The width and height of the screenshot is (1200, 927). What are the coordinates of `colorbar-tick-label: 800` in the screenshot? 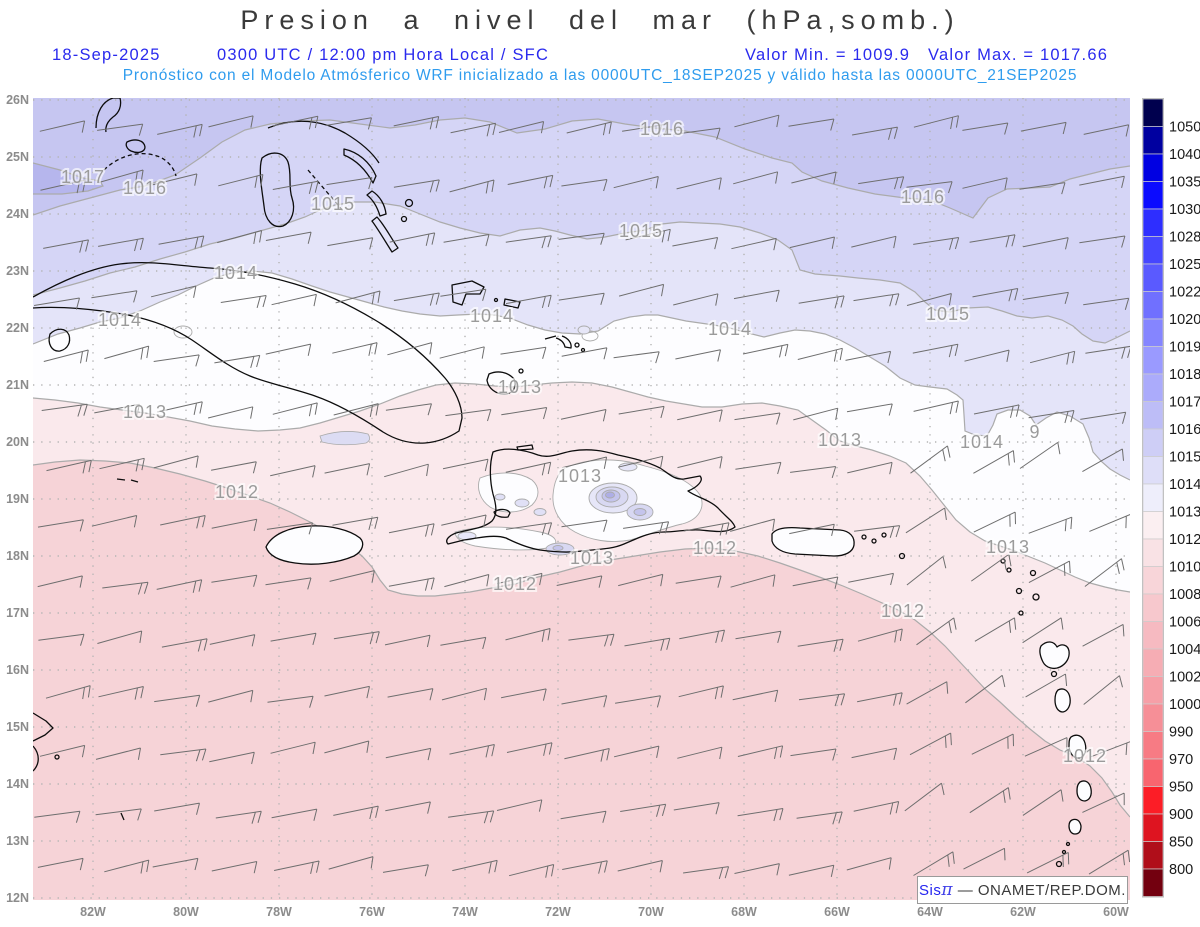 It's located at (1181, 870).